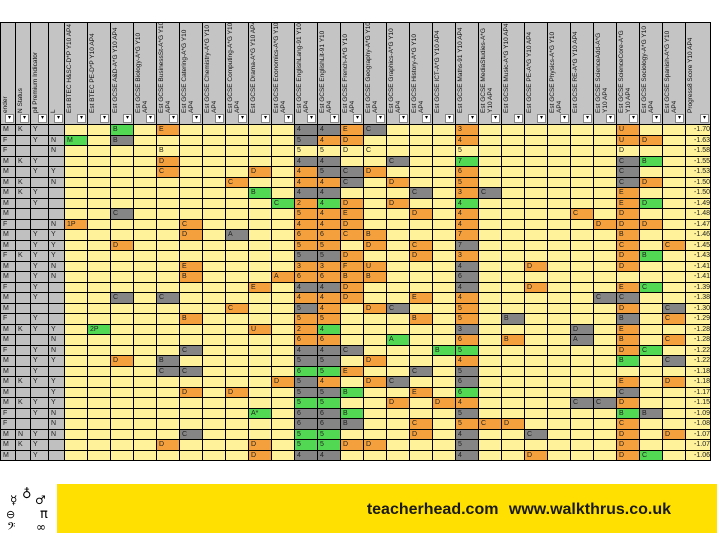  I want to click on progress8-score-cell: -1.58, so click(698, 151).